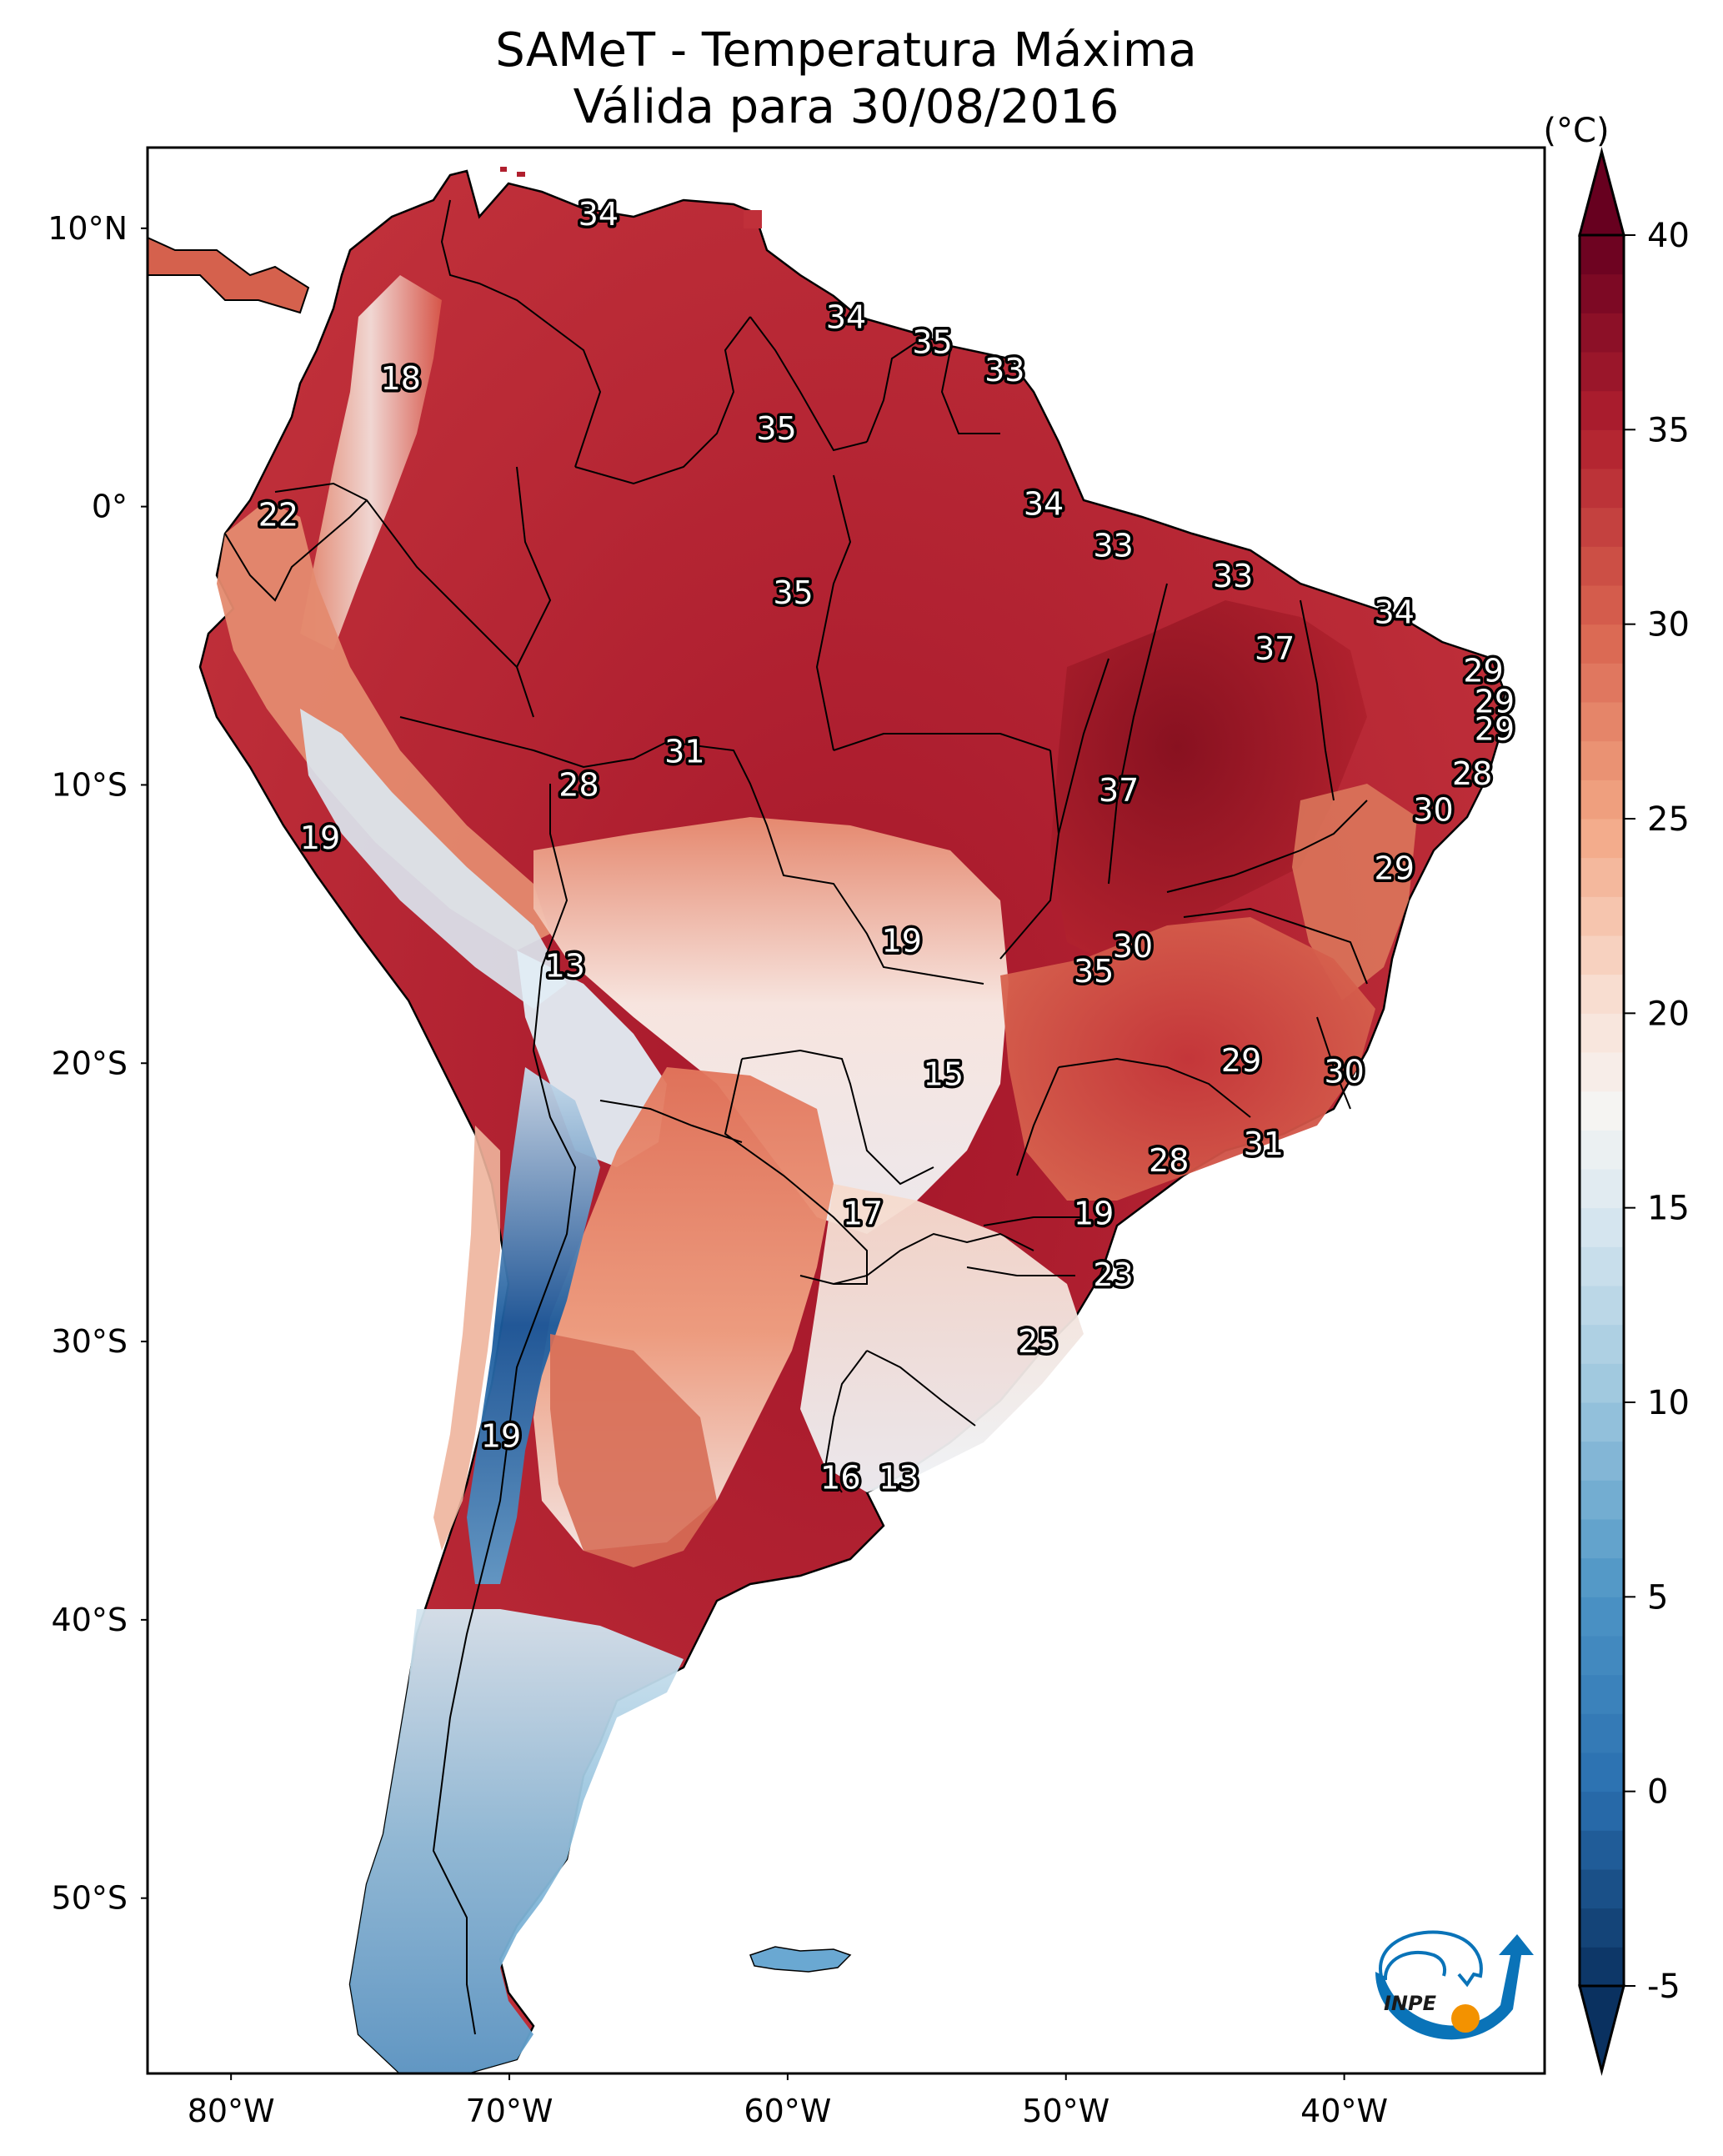 This screenshot has height=2156, width=1723. Describe the element at coordinates (892, 392) in the screenshot. I see `border-suriname` at that location.